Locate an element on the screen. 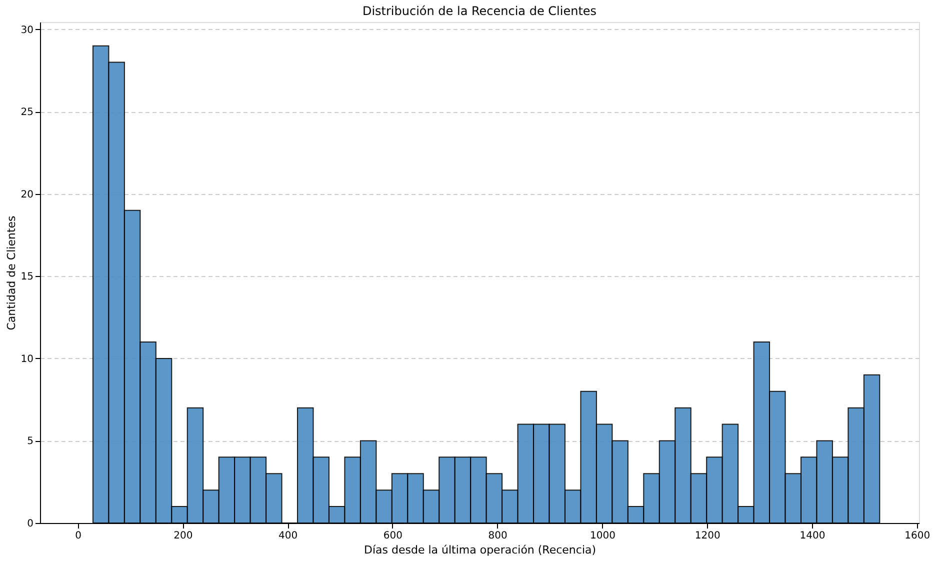 Image resolution: width=943 pixels, height=568 pixels. y-tick-label: 25 is located at coordinates (27, 112).